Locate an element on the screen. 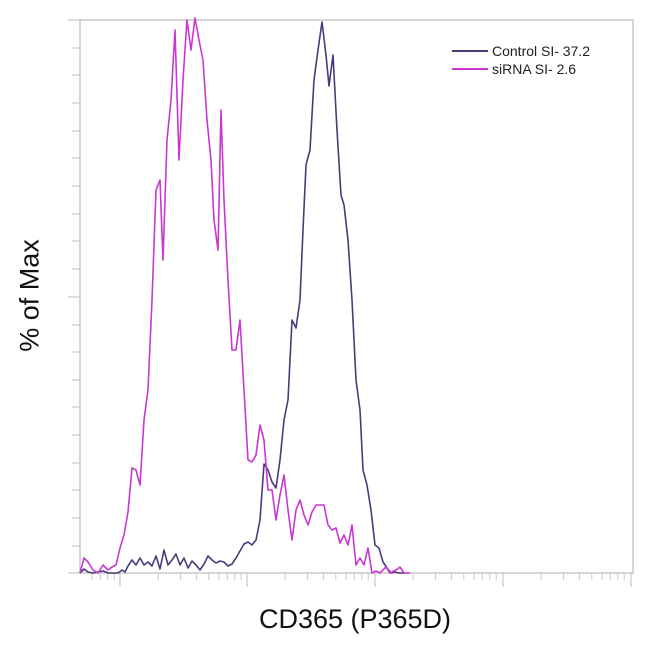 The height and width of the screenshot is (650, 650). x-axis-label: CD365 (P365D) is located at coordinates (355, 619).